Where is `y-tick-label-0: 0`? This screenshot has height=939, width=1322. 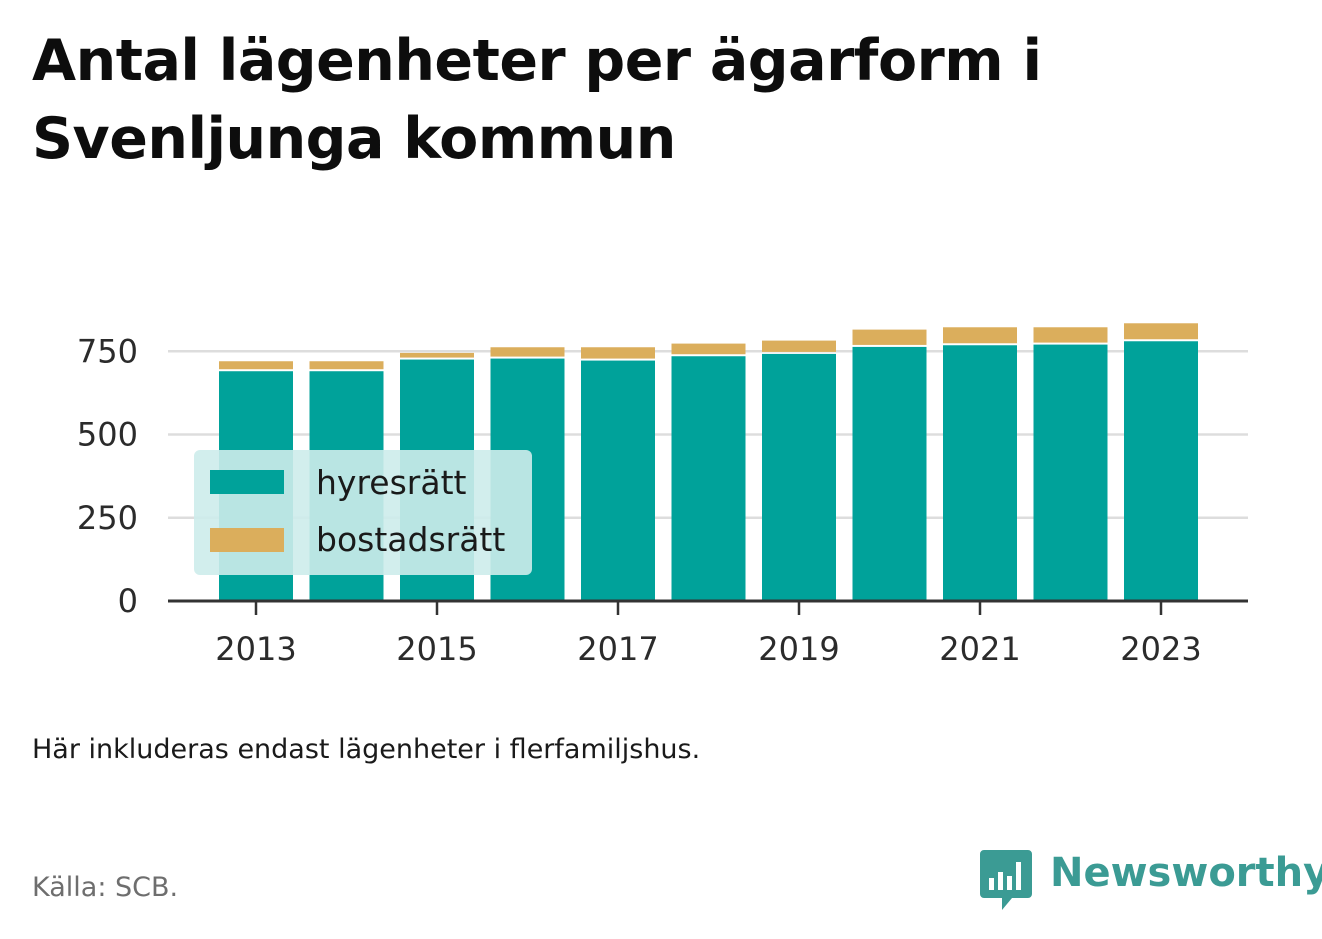 y-tick-label-0: 0 is located at coordinates (128, 601).